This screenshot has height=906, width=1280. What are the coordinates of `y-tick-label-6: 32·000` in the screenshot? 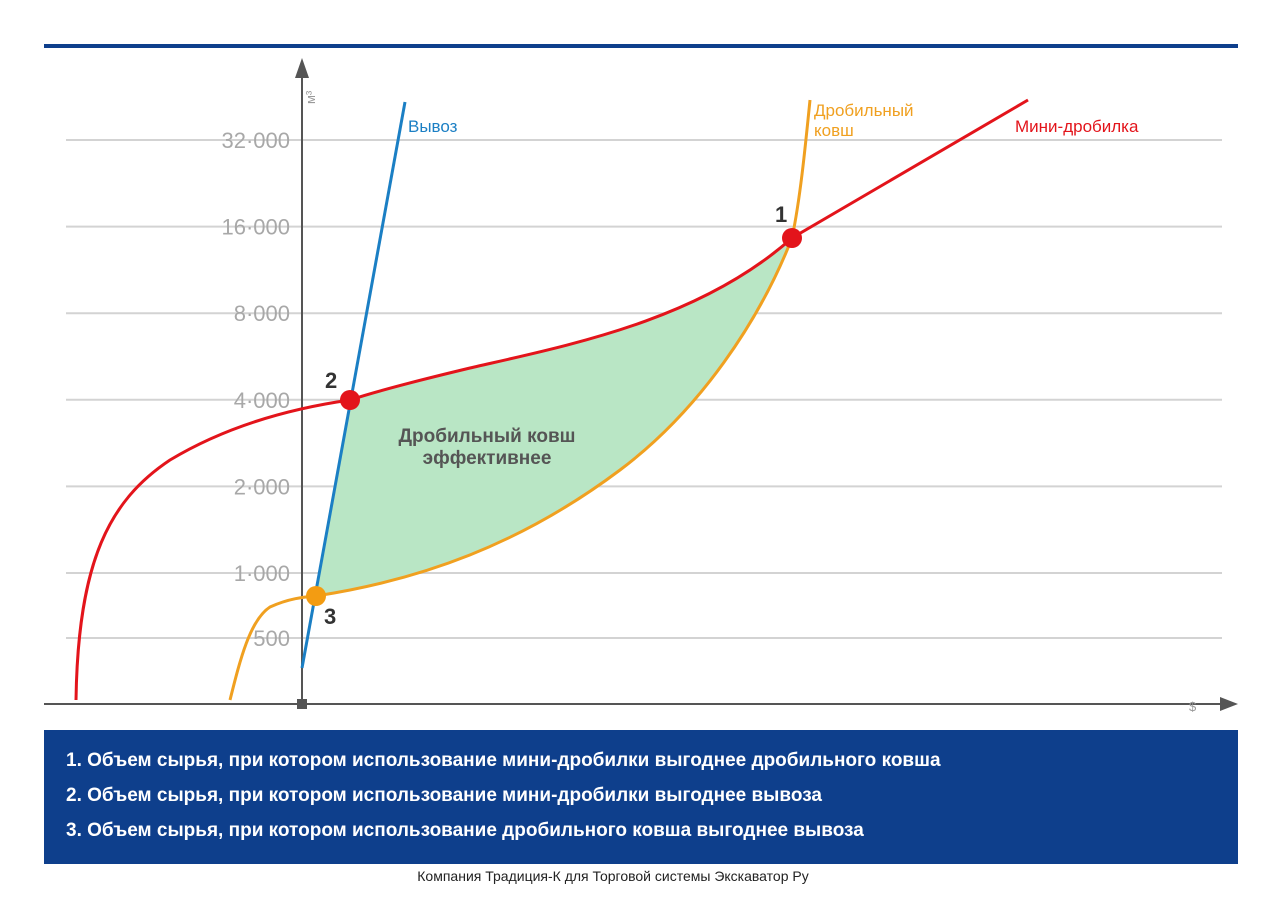 It's located at (255, 140).